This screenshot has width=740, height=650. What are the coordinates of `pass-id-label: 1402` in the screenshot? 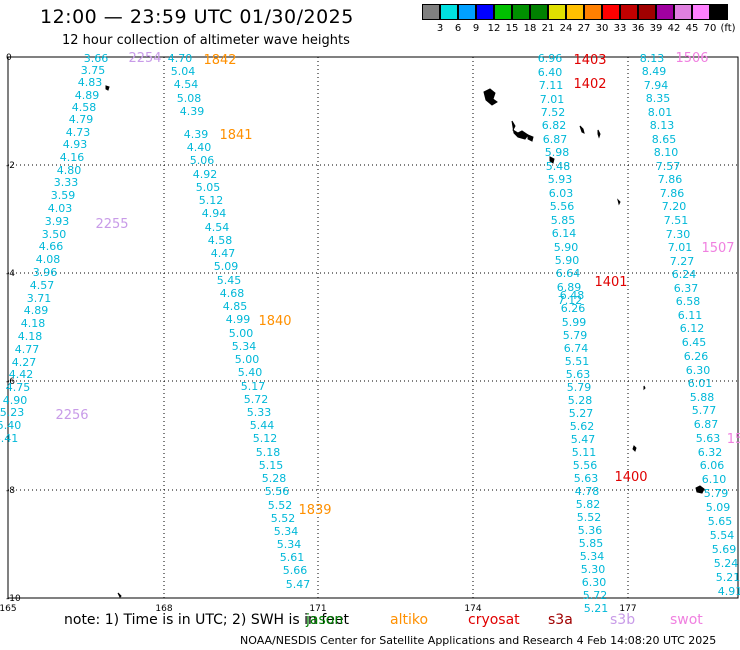 It's located at (589, 84).